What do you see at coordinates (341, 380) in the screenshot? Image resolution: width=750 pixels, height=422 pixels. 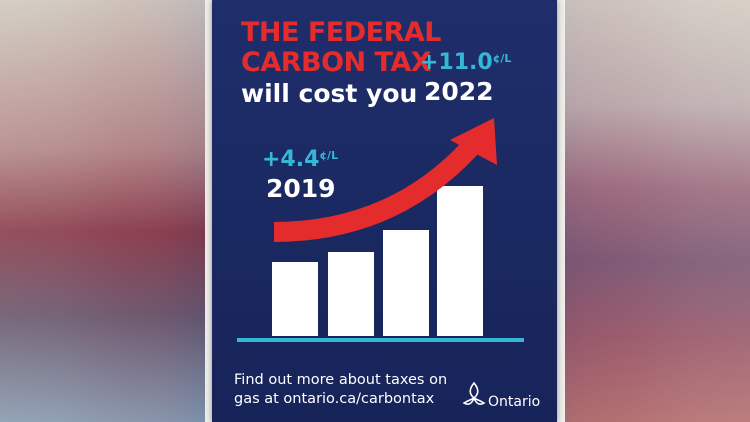 I see `footer-line-1: Find out more about taxes on` at bounding box center [341, 380].